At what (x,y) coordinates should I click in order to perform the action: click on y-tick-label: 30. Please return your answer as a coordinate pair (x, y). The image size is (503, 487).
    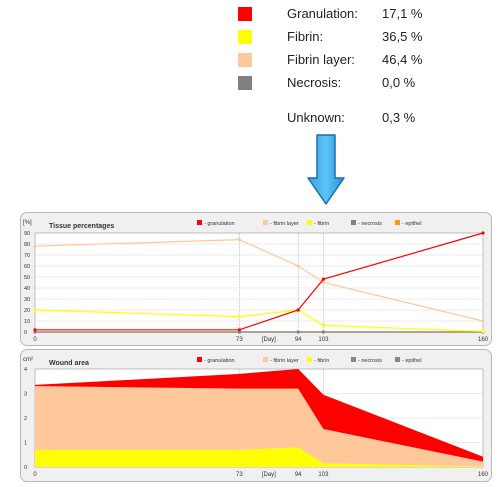
    Looking at the image, I should click on (27, 300).